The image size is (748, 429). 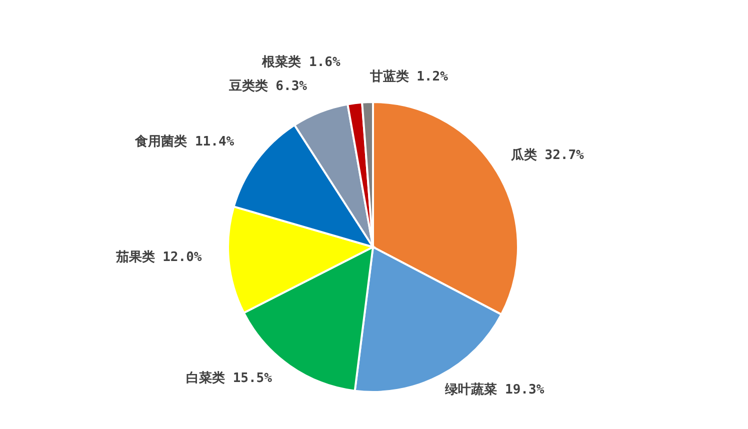 I want to click on slice-label: 茄果类 12.0%, so click(x=158, y=258).